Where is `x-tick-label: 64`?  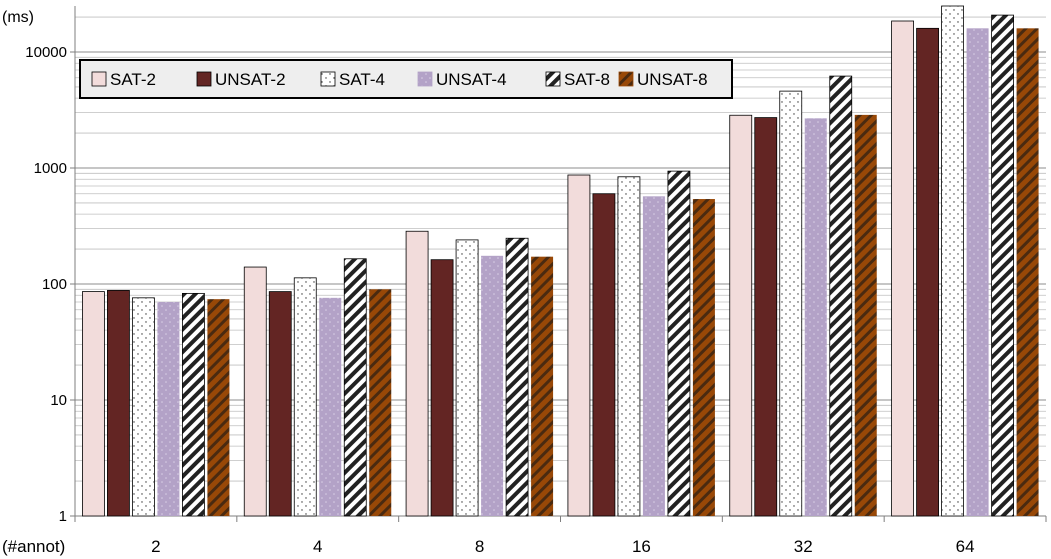
x-tick-label: 64 is located at coordinates (965, 546).